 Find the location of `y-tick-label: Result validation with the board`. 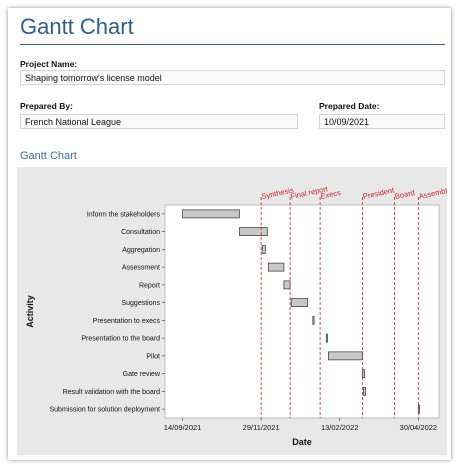

y-tick-label: Result validation with the board is located at coordinates (111, 392).